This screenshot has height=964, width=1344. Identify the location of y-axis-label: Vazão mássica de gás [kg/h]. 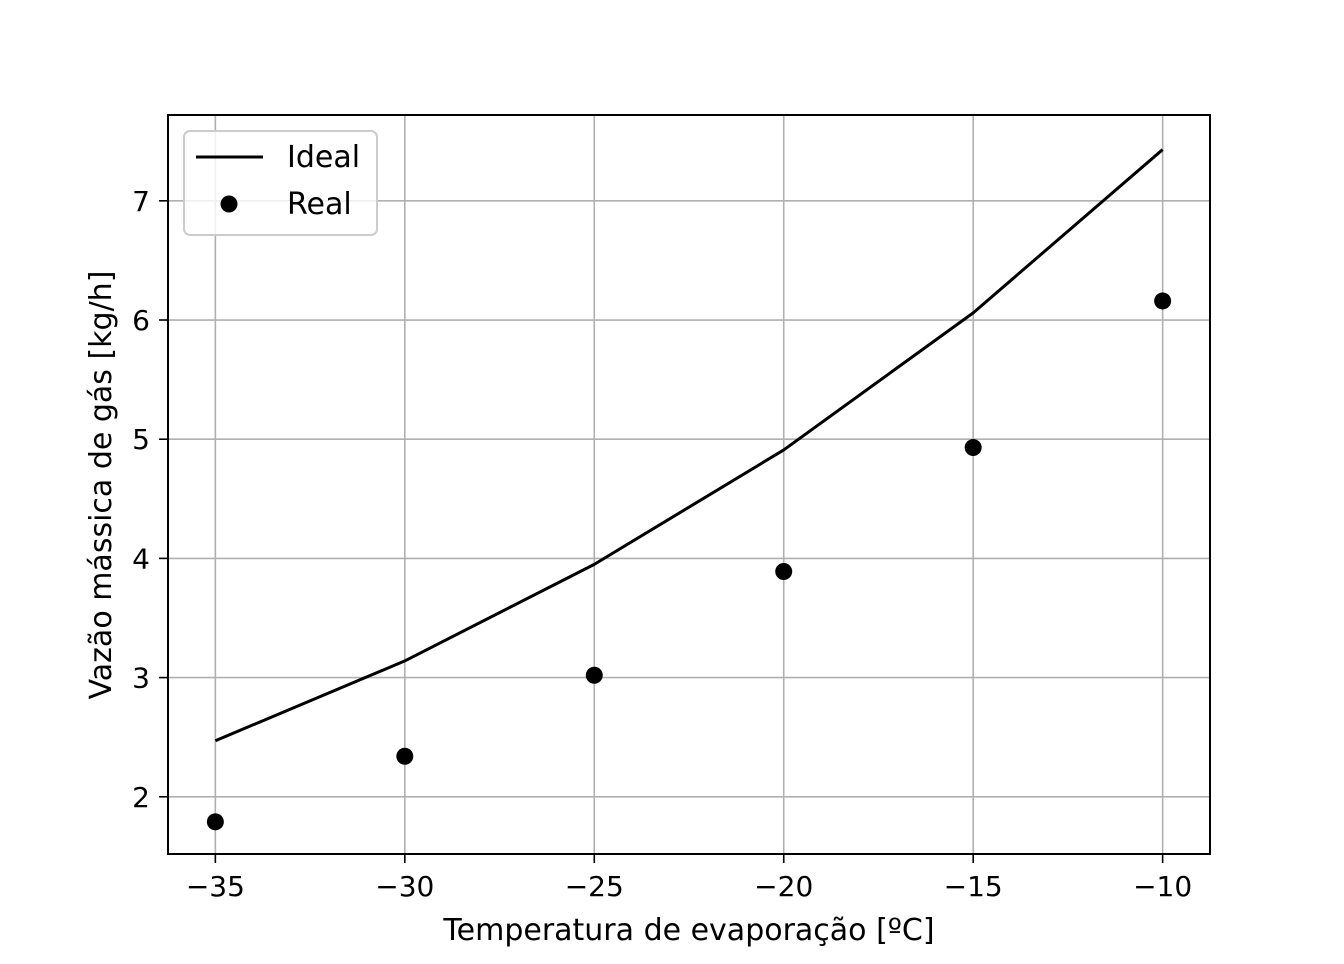
(101, 485).